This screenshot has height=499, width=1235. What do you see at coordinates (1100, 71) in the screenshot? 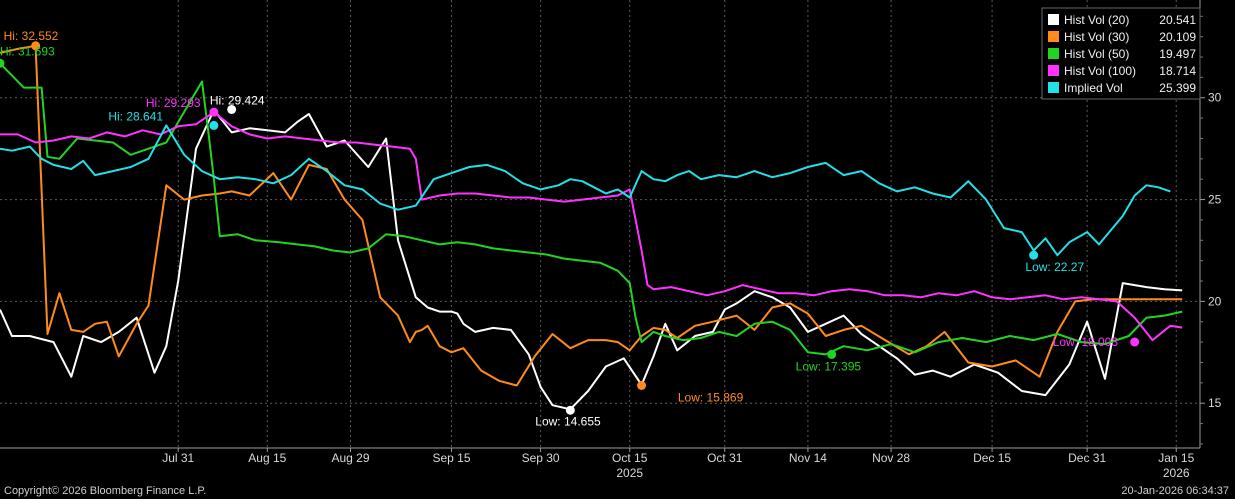
I see `legend-series-name: Hist Vol (100)` at bounding box center [1100, 71].